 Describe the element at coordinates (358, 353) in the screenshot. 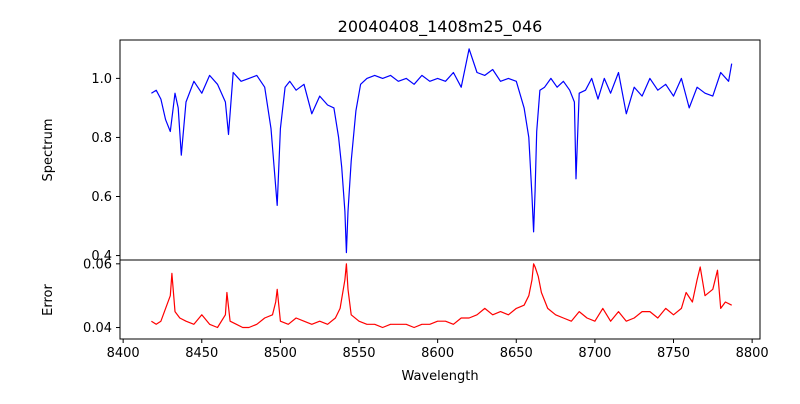

I see `xtick-label: 8550` at that location.